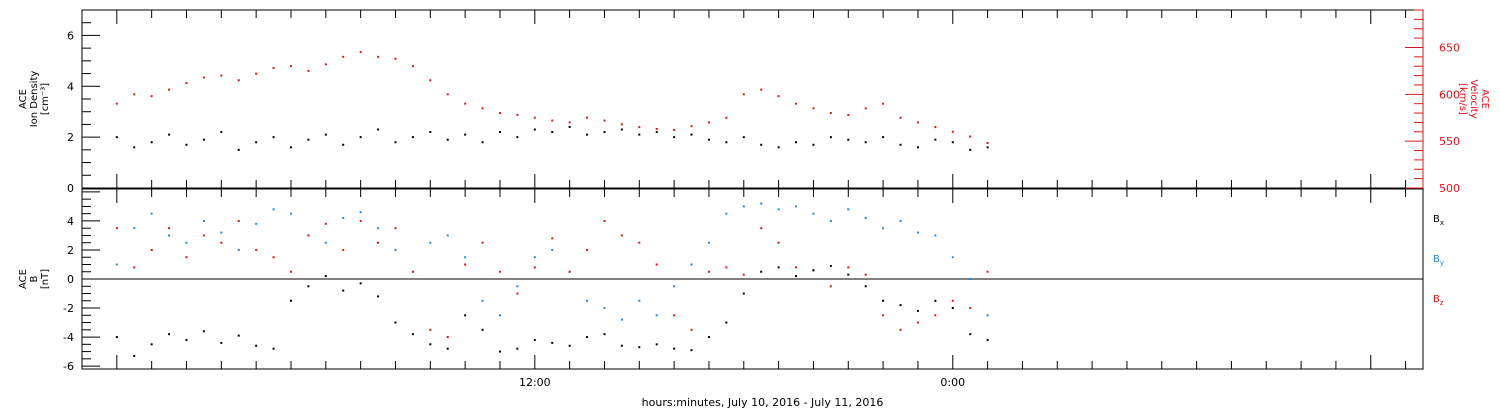 The image size is (1500, 414). What do you see at coordinates (1438, 220) in the screenshot?
I see `legend-entry-bx: Bx` at bounding box center [1438, 220].